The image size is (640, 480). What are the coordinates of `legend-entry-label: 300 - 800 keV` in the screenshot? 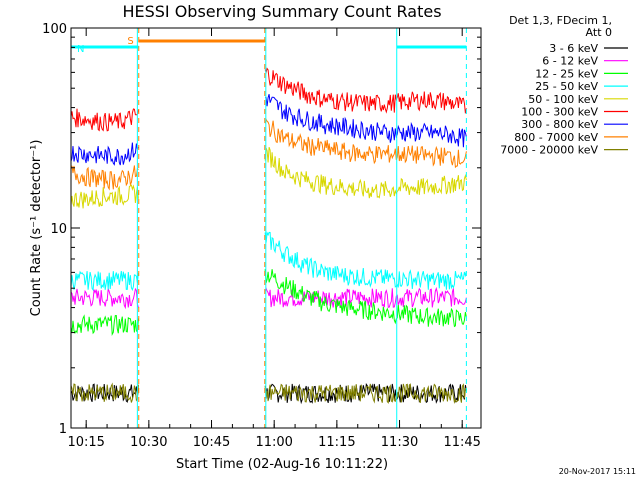 It's located at (559, 124).